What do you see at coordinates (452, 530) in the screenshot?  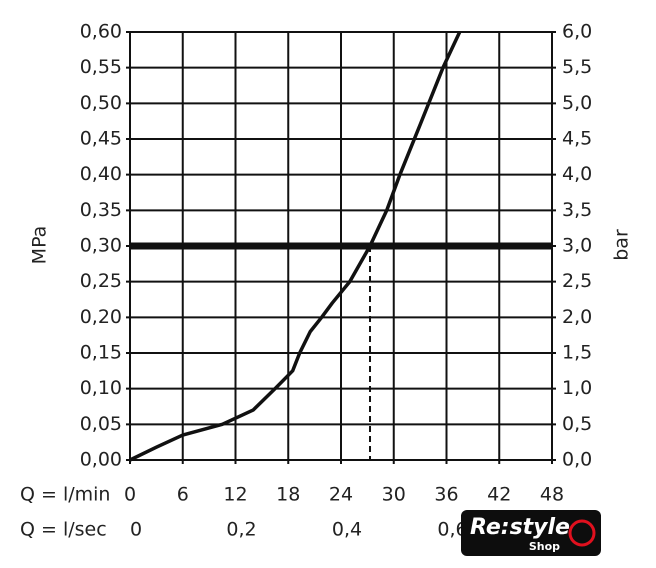 I see `x2-tick-label: 0,6` at bounding box center [452, 530].